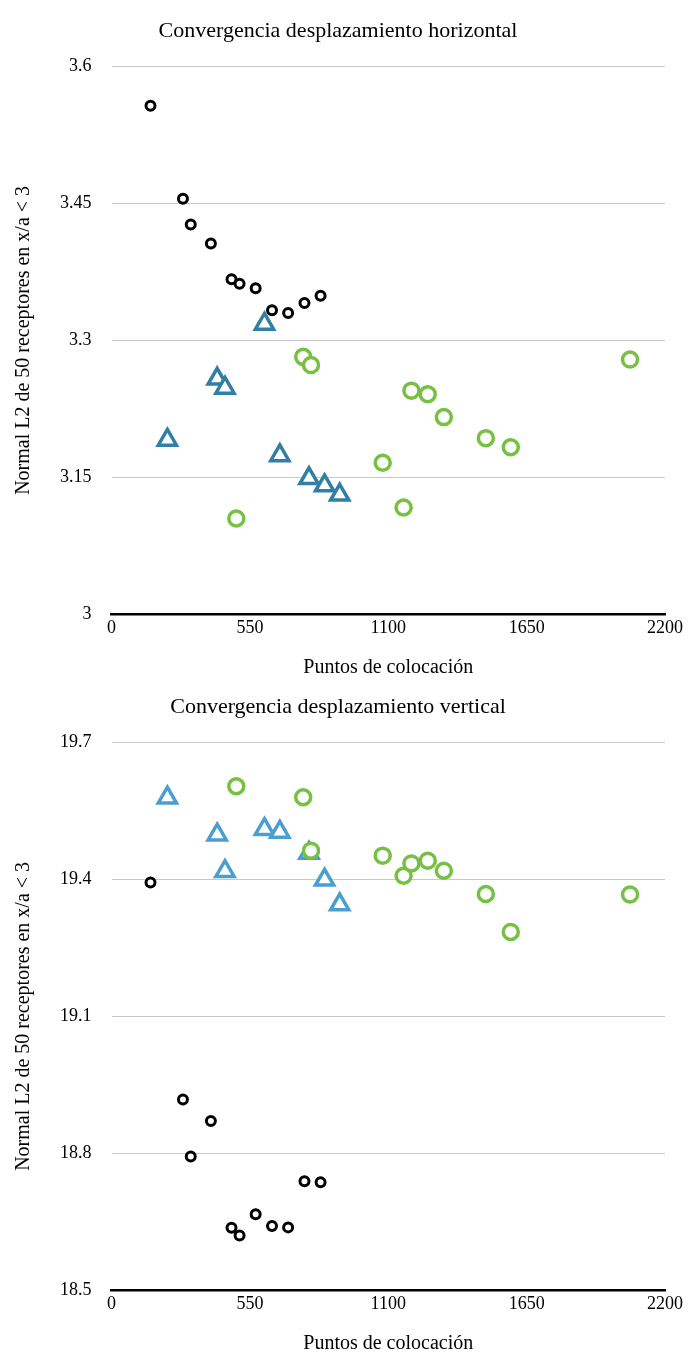 The height and width of the screenshot is (1368, 694). What do you see at coordinates (338, 705) in the screenshot?
I see `chart-title: Convergencia desplazamiento vertical` at bounding box center [338, 705].